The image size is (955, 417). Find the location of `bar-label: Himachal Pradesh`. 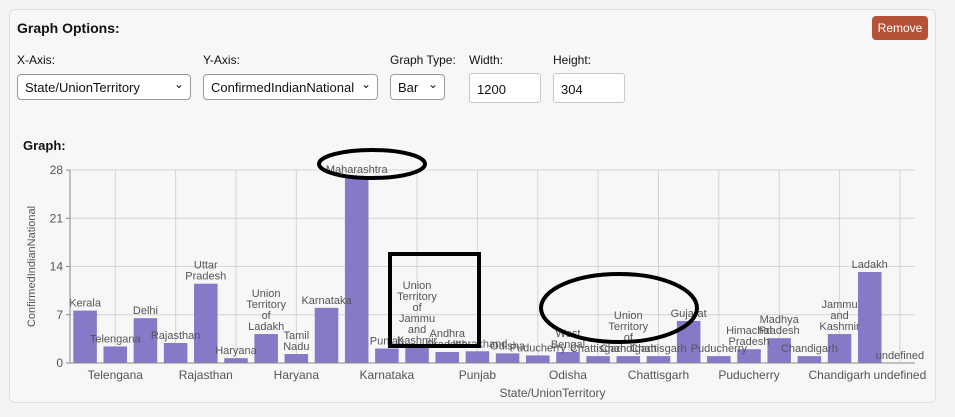

bar-label: Himachal Pradesh is located at coordinates (749, 336).